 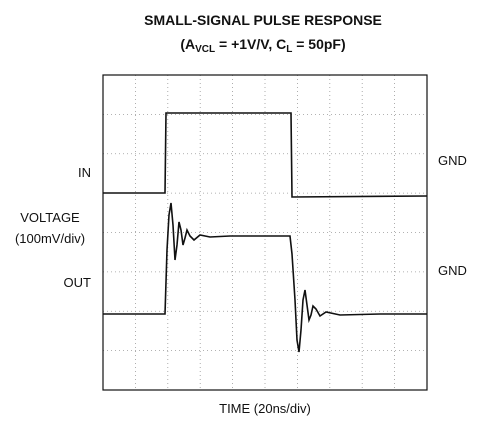 What do you see at coordinates (318, 44) in the screenshot?
I see `title-part: = 50pF)` at bounding box center [318, 44].